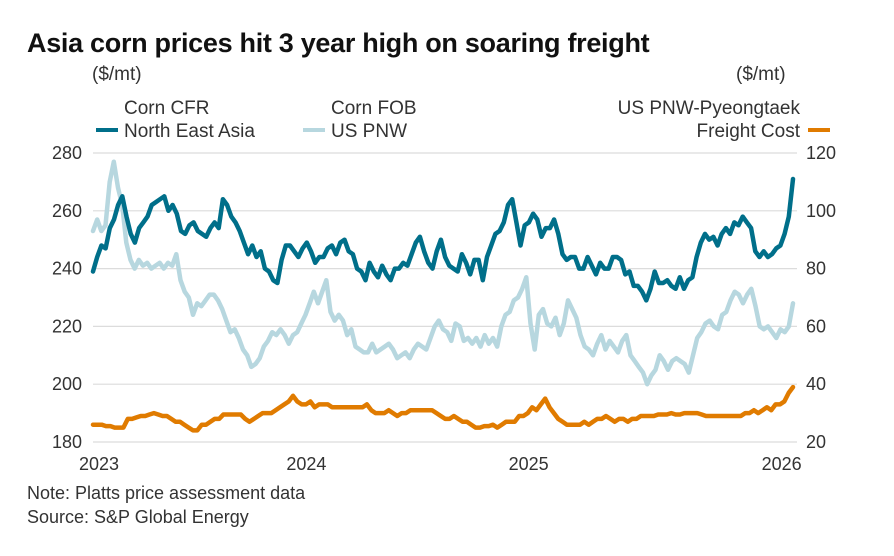 This screenshot has height=556, width=894. Describe the element at coordinates (314, 129) in the screenshot. I see `legend-swatch-fob` at that location.